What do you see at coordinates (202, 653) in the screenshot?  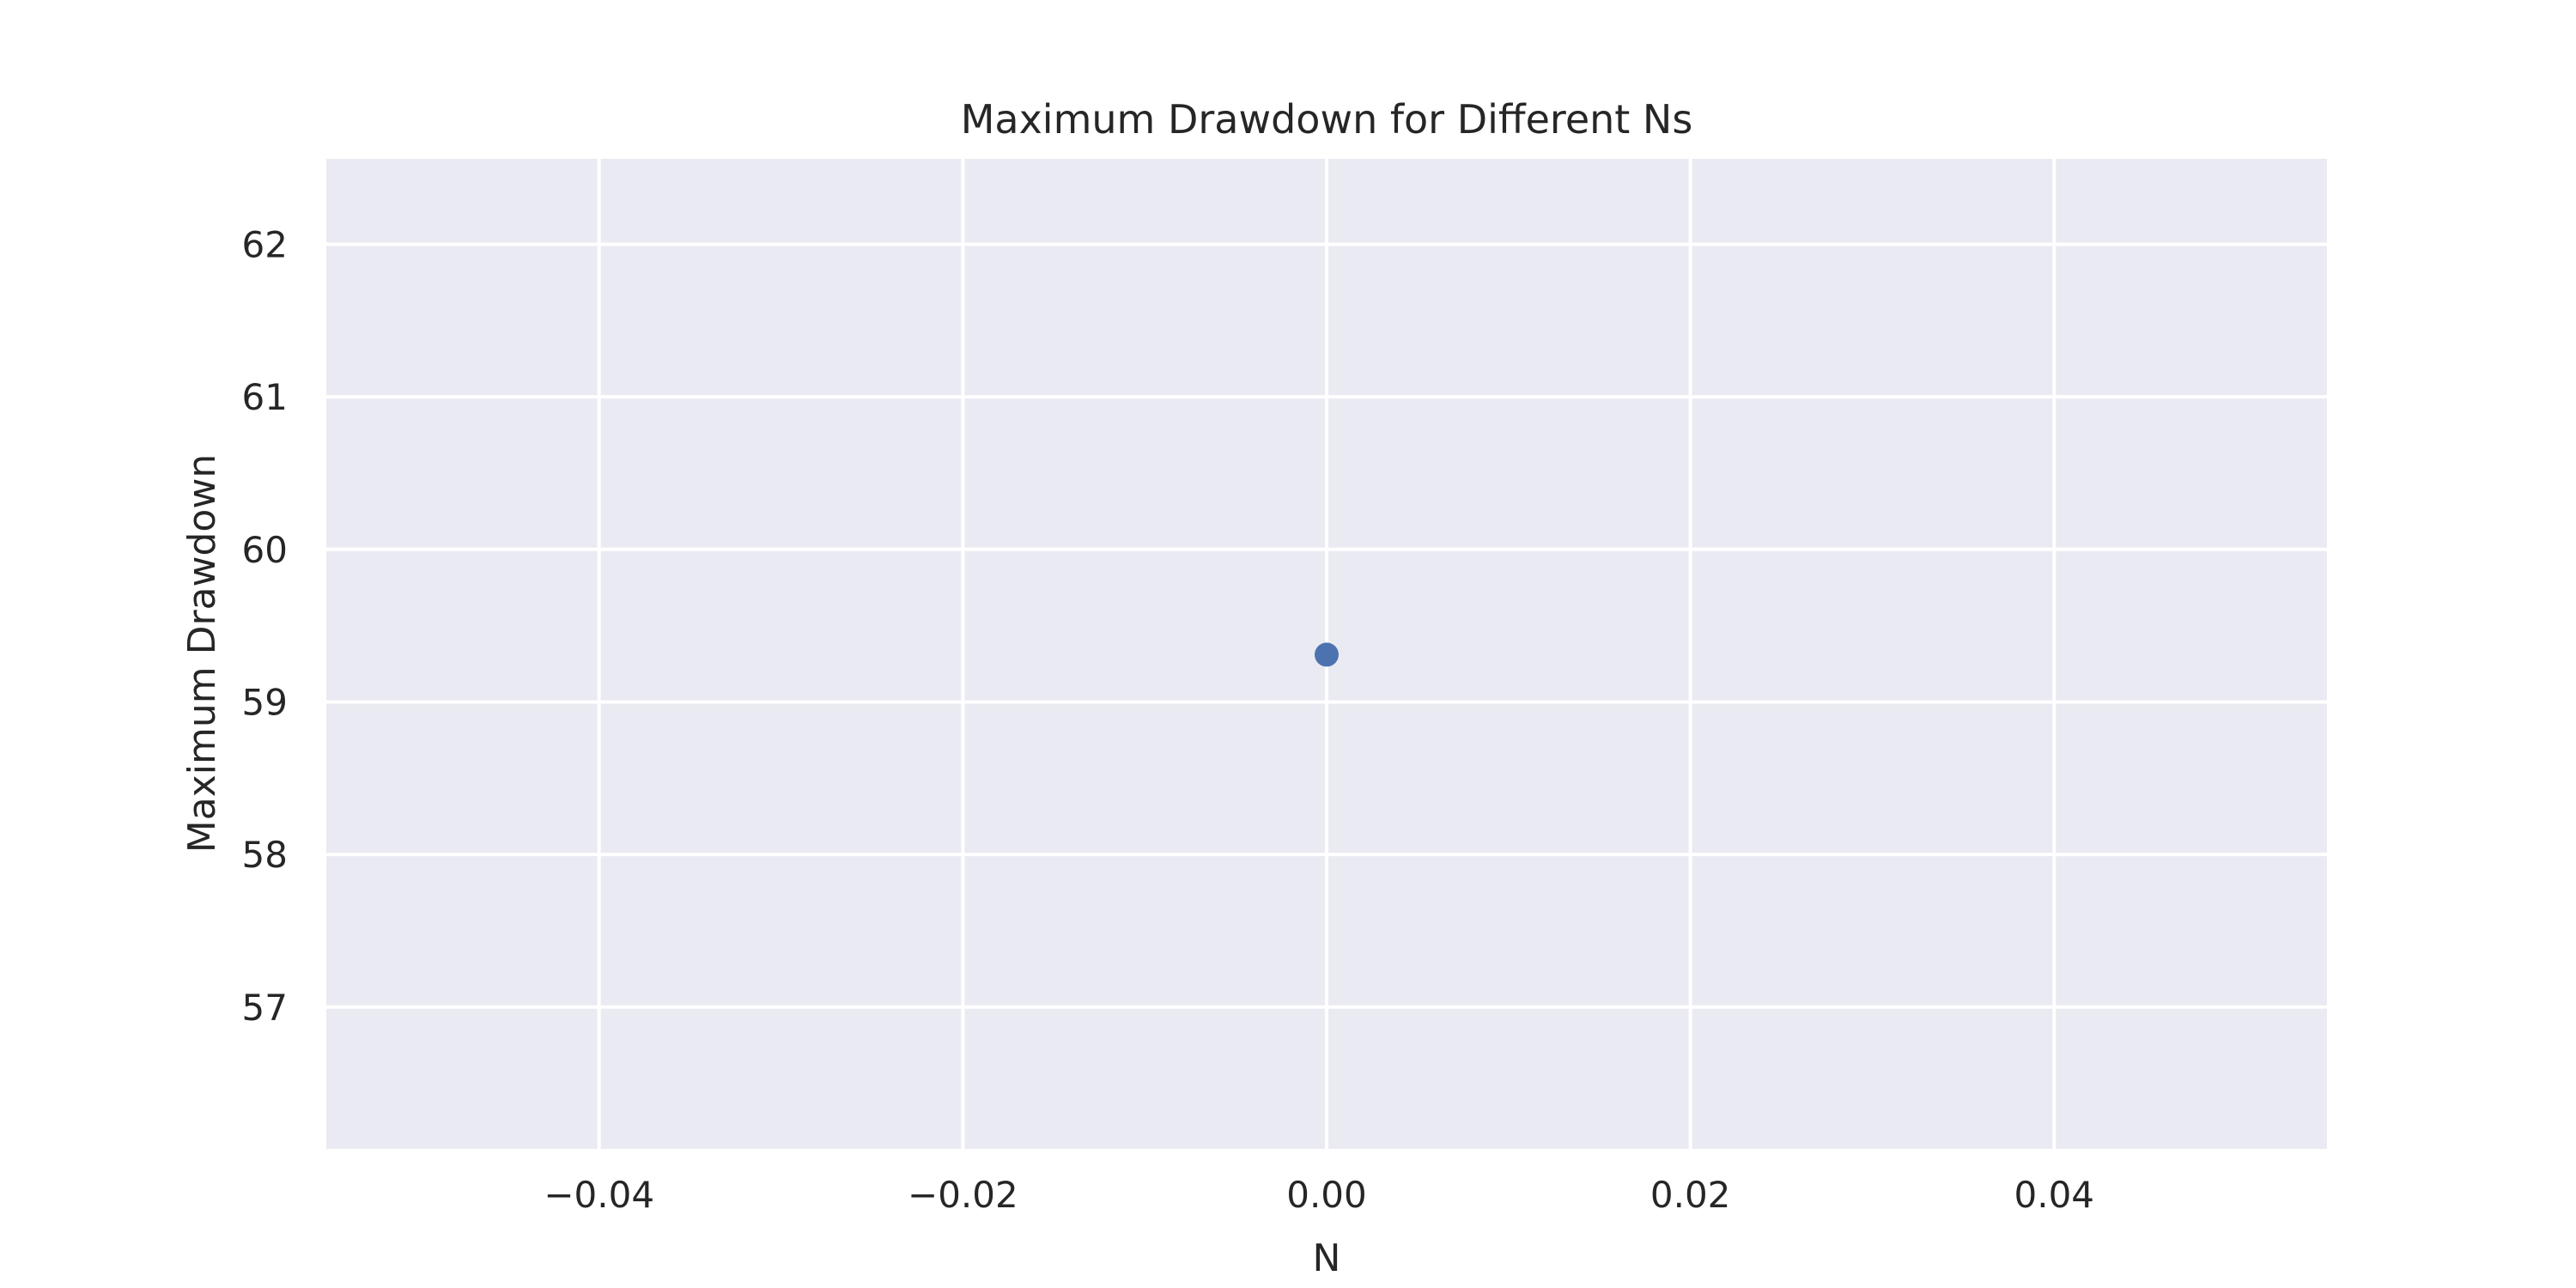 I see `y-axis-label: Maximum Drawdown` at bounding box center [202, 653].